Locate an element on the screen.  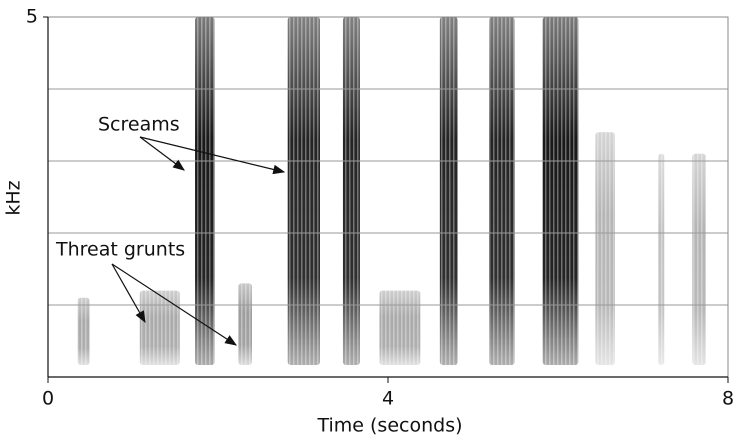
x-tick-label: 8 is located at coordinates (728, 399).